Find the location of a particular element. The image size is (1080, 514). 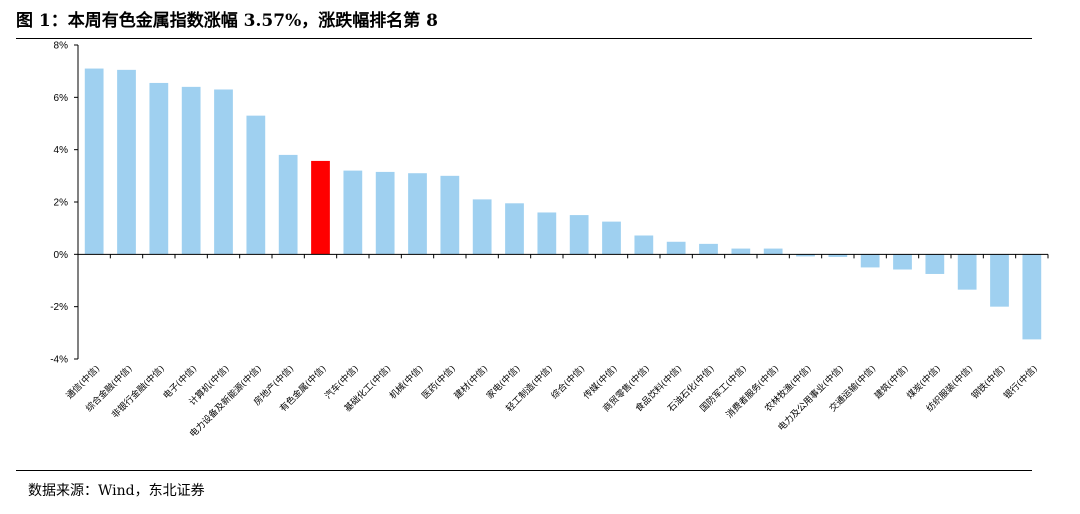

footer-rule is located at coordinates (524, 470).